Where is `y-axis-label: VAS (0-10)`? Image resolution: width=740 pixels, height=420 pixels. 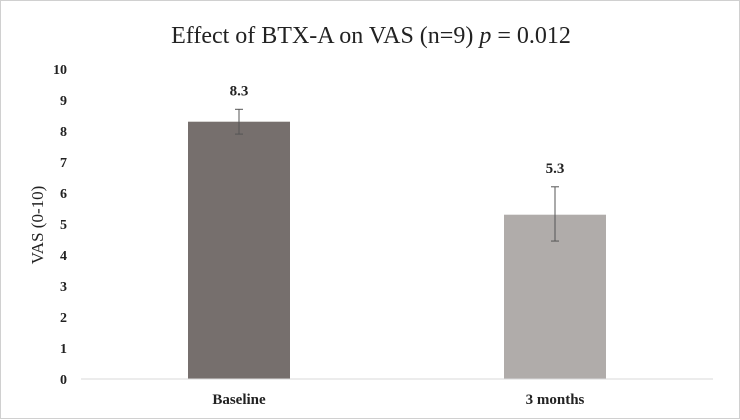
y-axis-label: VAS (0-10) is located at coordinates (37, 225).